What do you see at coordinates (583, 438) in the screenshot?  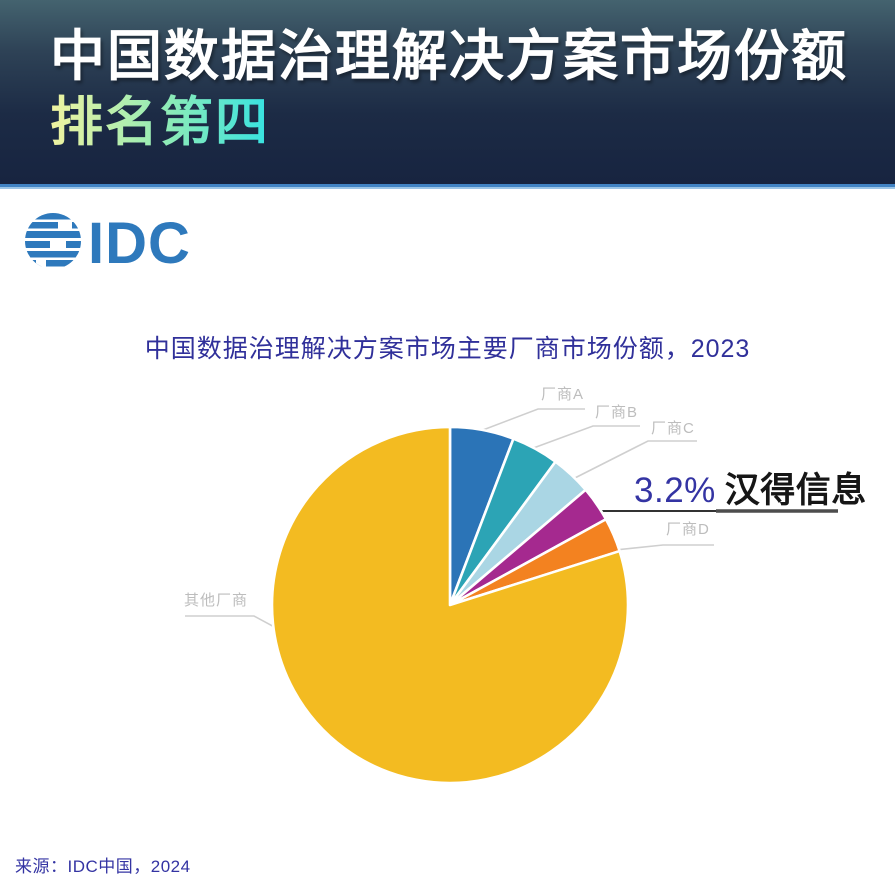 I see `leader-line-vendor-b` at bounding box center [583, 438].